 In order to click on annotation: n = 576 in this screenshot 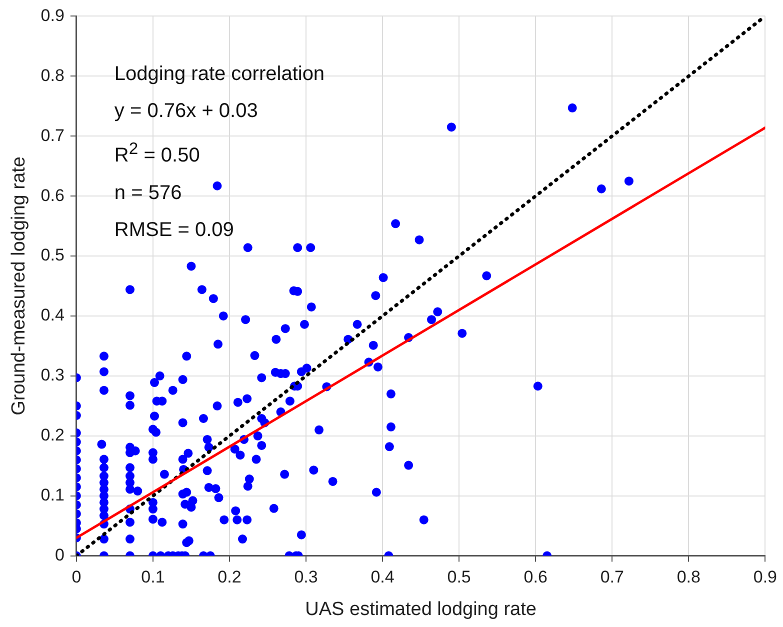, I will do `click(148, 193)`.